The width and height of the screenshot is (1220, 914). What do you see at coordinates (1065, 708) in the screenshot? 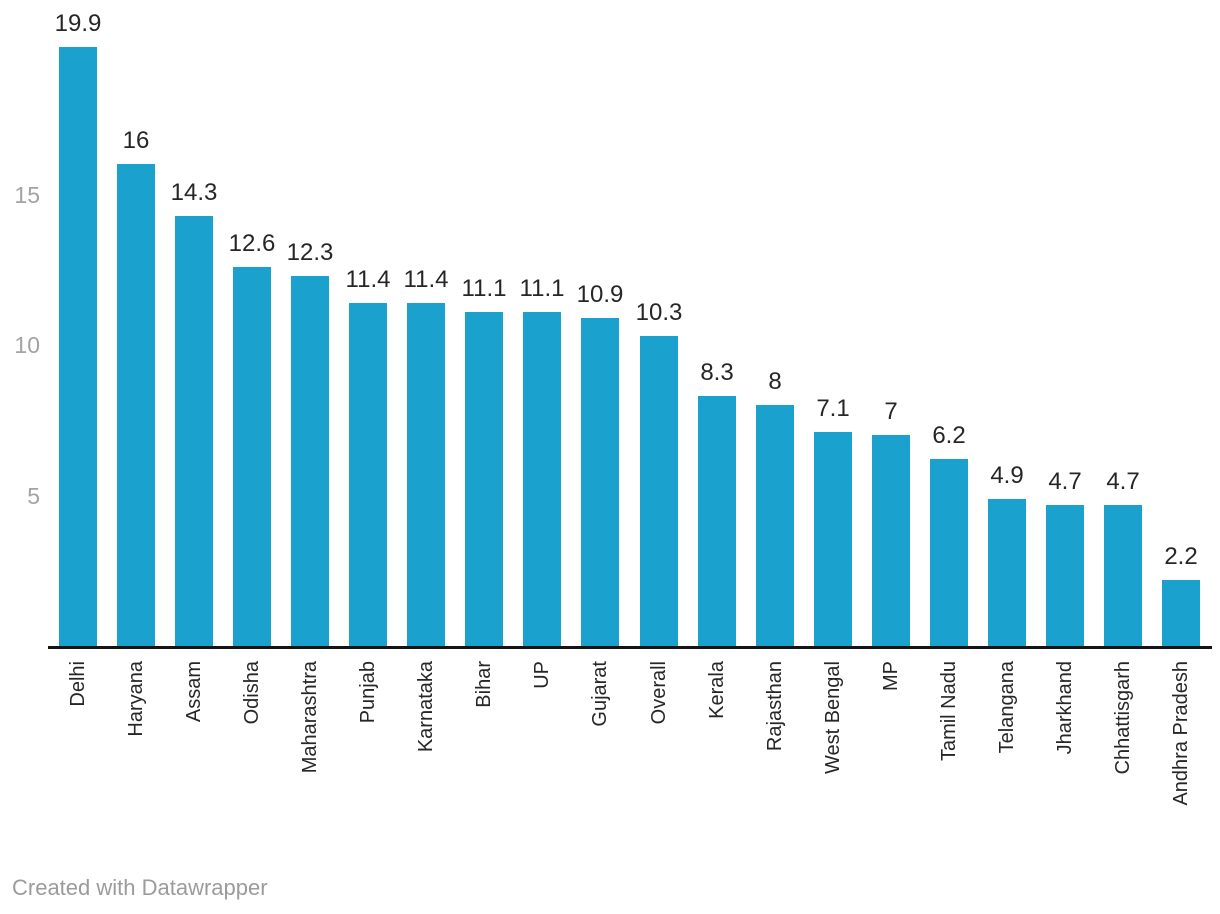
I see `category-label-jharkhand: Jharkhand` at bounding box center [1065, 708].